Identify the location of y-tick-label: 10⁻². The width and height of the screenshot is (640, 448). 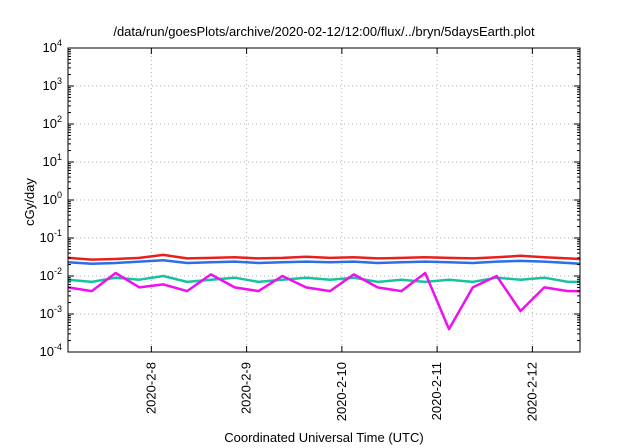
(51, 274).